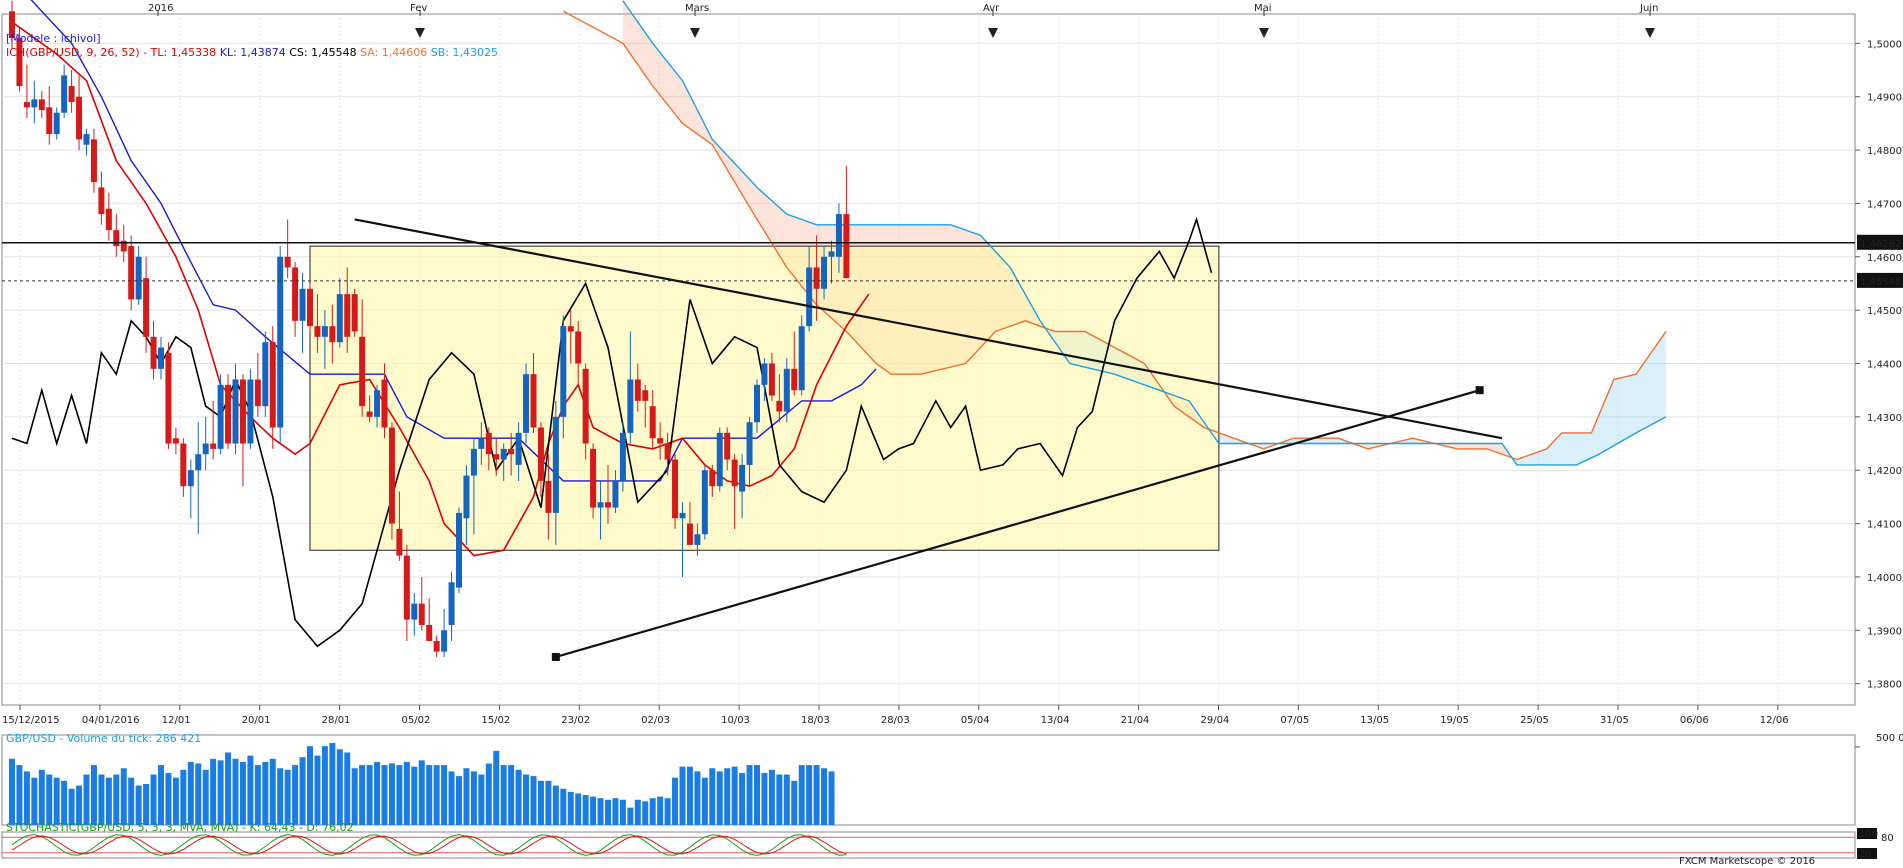 This screenshot has width=1903, height=868. What do you see at coordinates (1884, 525) in the screenshot?
I see `y-tick-label: 1,4100` at bounding box center [1884, 525].